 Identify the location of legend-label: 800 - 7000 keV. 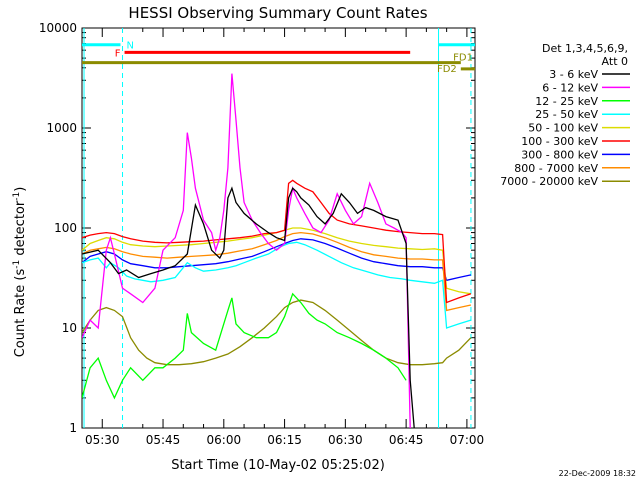
(556, 168).